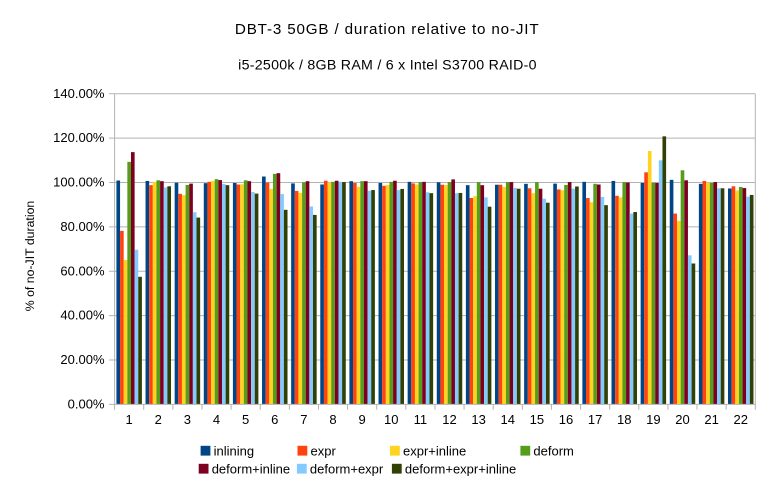 This screenshot has height=485, width=768. Describe the element at coordinates (82, 315) in the screenshot. I see `svg-text: 40.00%` at that location.